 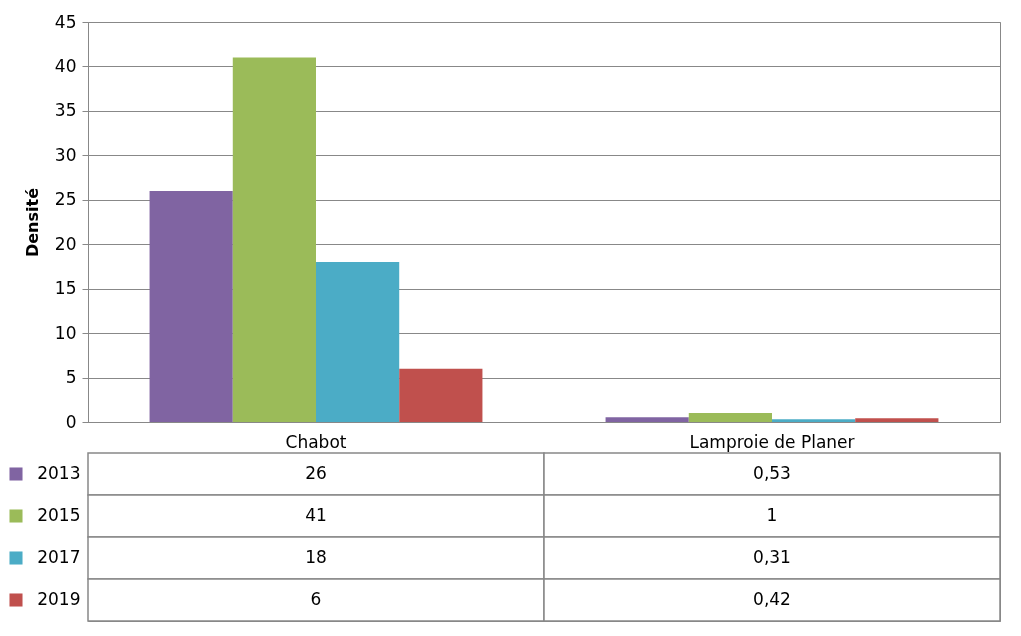 What do you see at coordinates (71, 421) in the screenshot?
I see `y-tick-label: 0` at bounding box center [71, 421].